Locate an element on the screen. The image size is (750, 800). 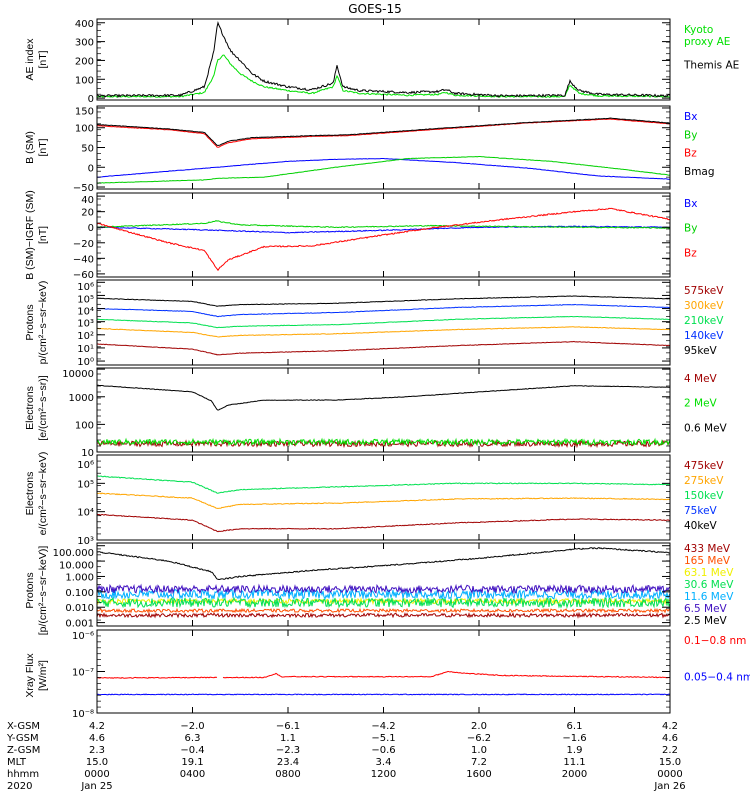
y-tick-label: 10000 is located at coordinates (78, 374).